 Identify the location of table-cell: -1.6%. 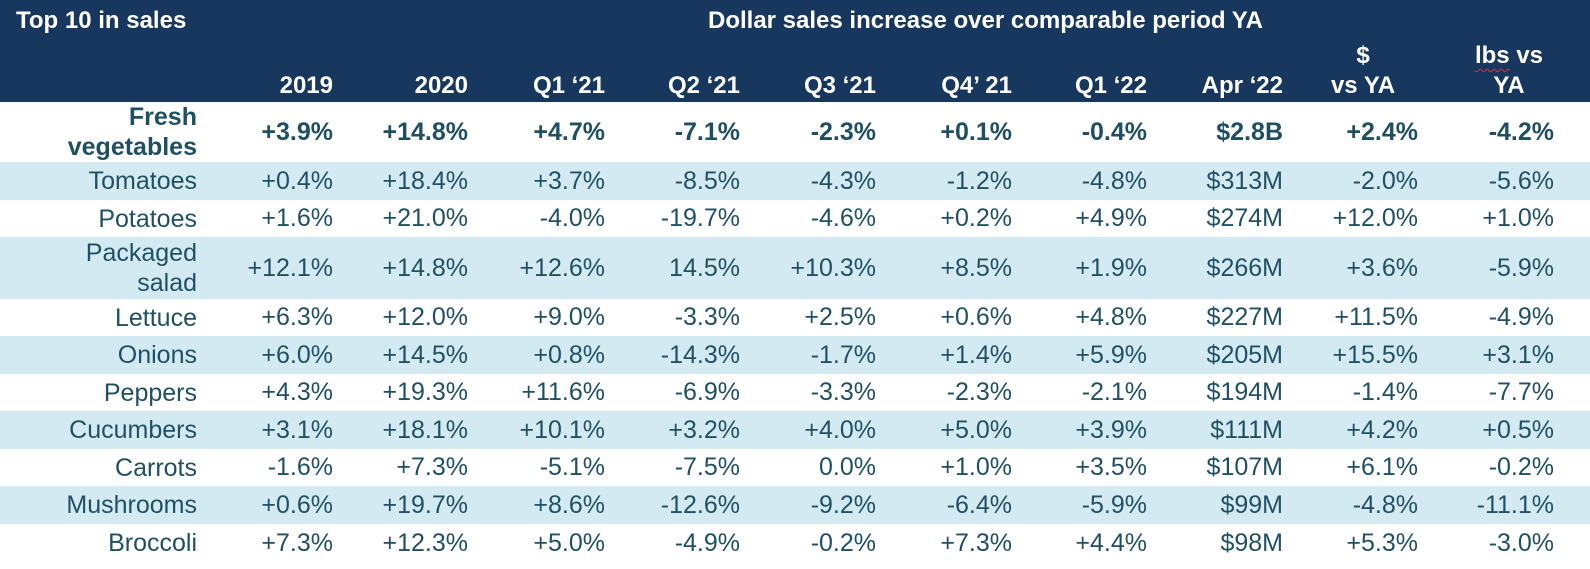
(300, 467).